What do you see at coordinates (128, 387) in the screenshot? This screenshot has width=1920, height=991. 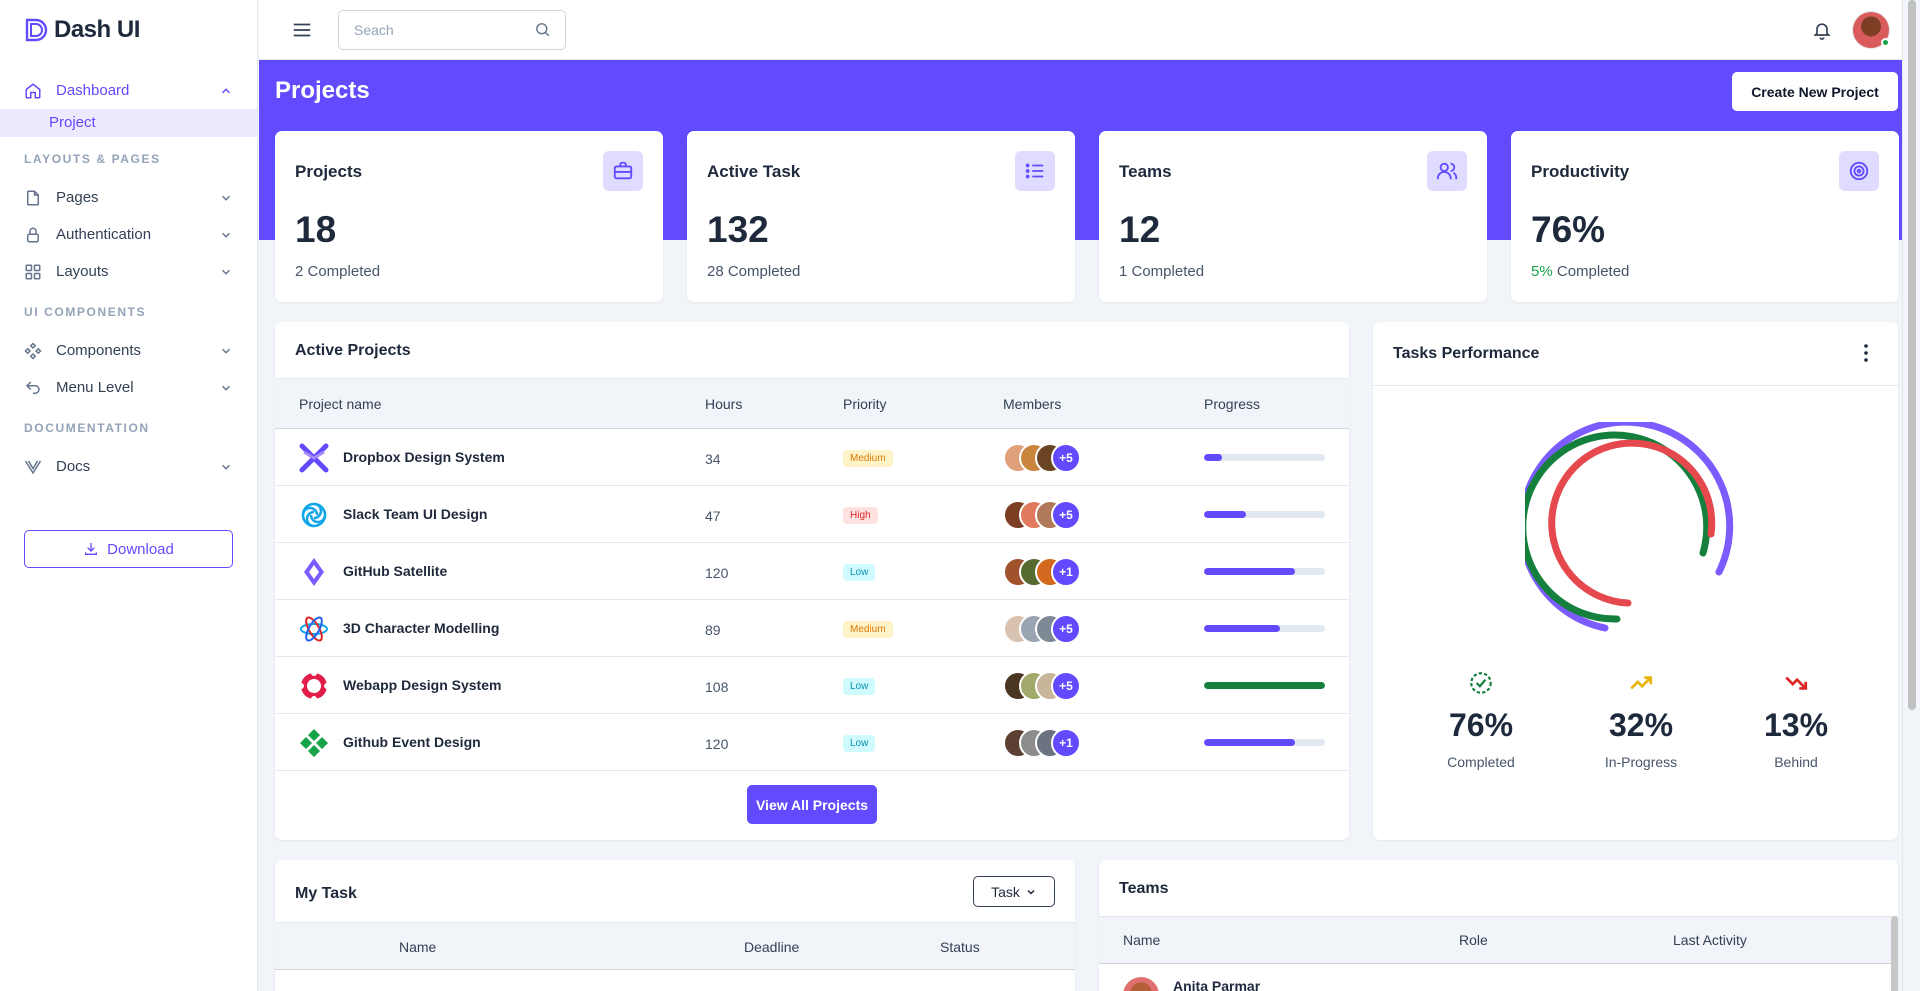 I see `sidebar-item-menu-level: Menu Level` at bounding box center [128, 387].